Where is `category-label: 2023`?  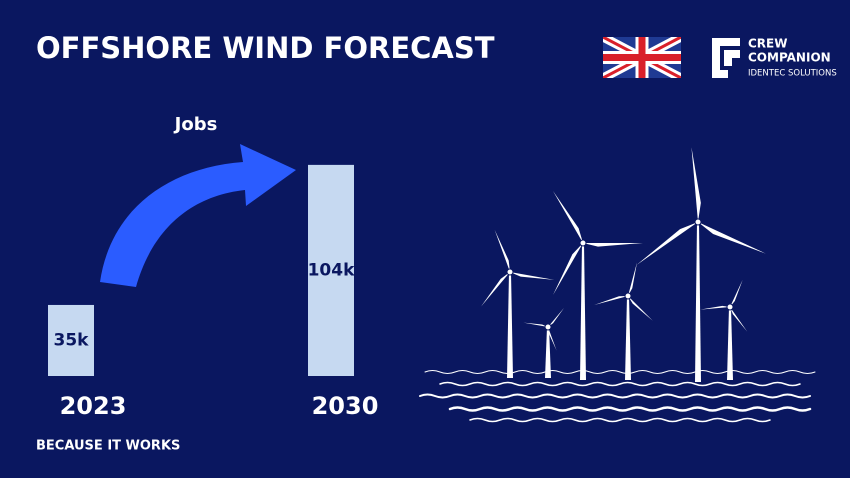 category-label: 2023 is located at coordinates (93, 406).